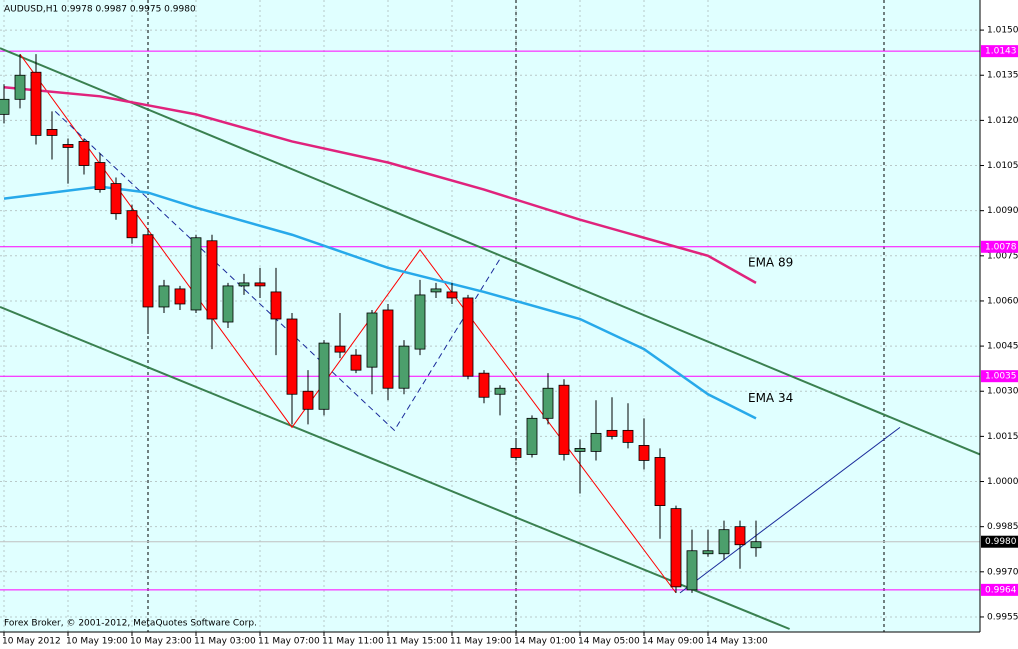  What do you see at coordinates (1002, 76) in the screenshot?
I see `y-tick-label: 1.0135` at bounding box center [1002, 76].